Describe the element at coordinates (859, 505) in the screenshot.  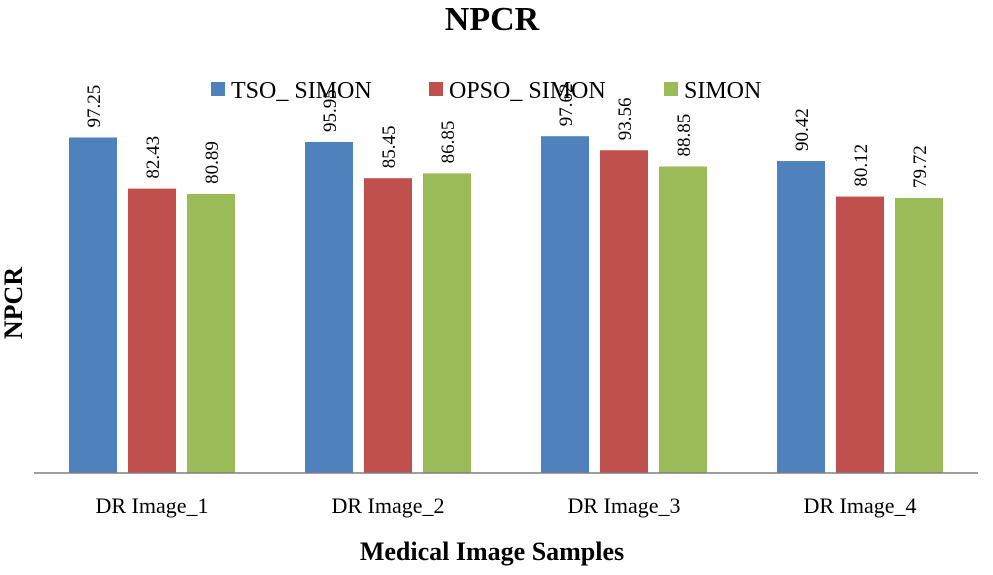
I see `x-tick-label-dr-image-4: DR Image_4` at that location.